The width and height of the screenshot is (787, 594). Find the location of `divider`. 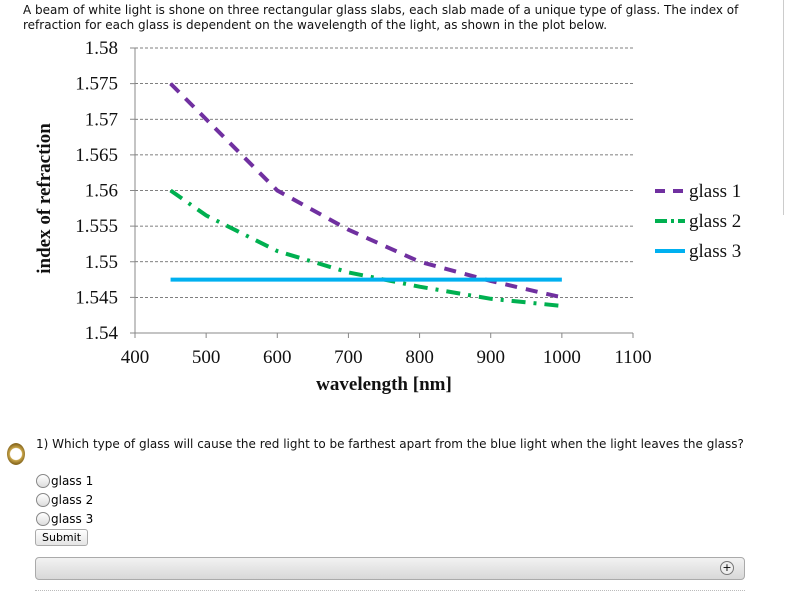

divider is located at coordinates (390, 590).